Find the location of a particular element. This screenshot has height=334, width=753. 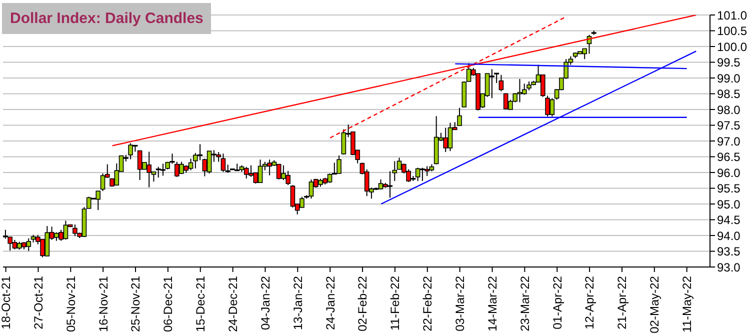

x-tick-label: 24-Jan-22 is located at coordinates (330, 303).